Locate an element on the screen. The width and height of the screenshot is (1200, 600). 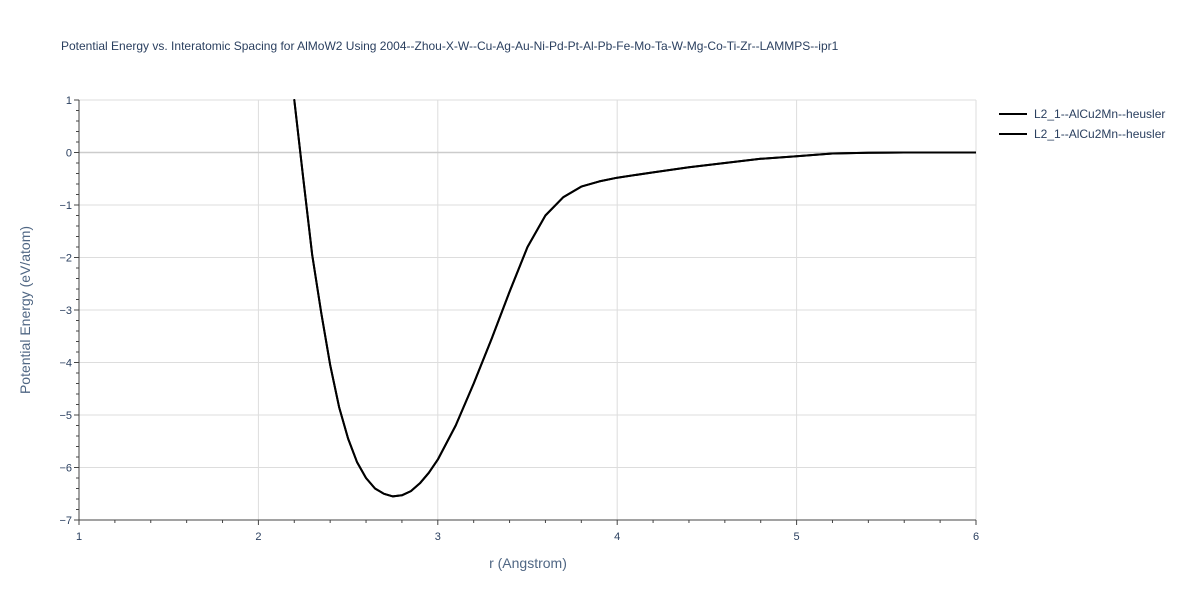
y-tick-label: −2 is located at coordinates (65, 259).